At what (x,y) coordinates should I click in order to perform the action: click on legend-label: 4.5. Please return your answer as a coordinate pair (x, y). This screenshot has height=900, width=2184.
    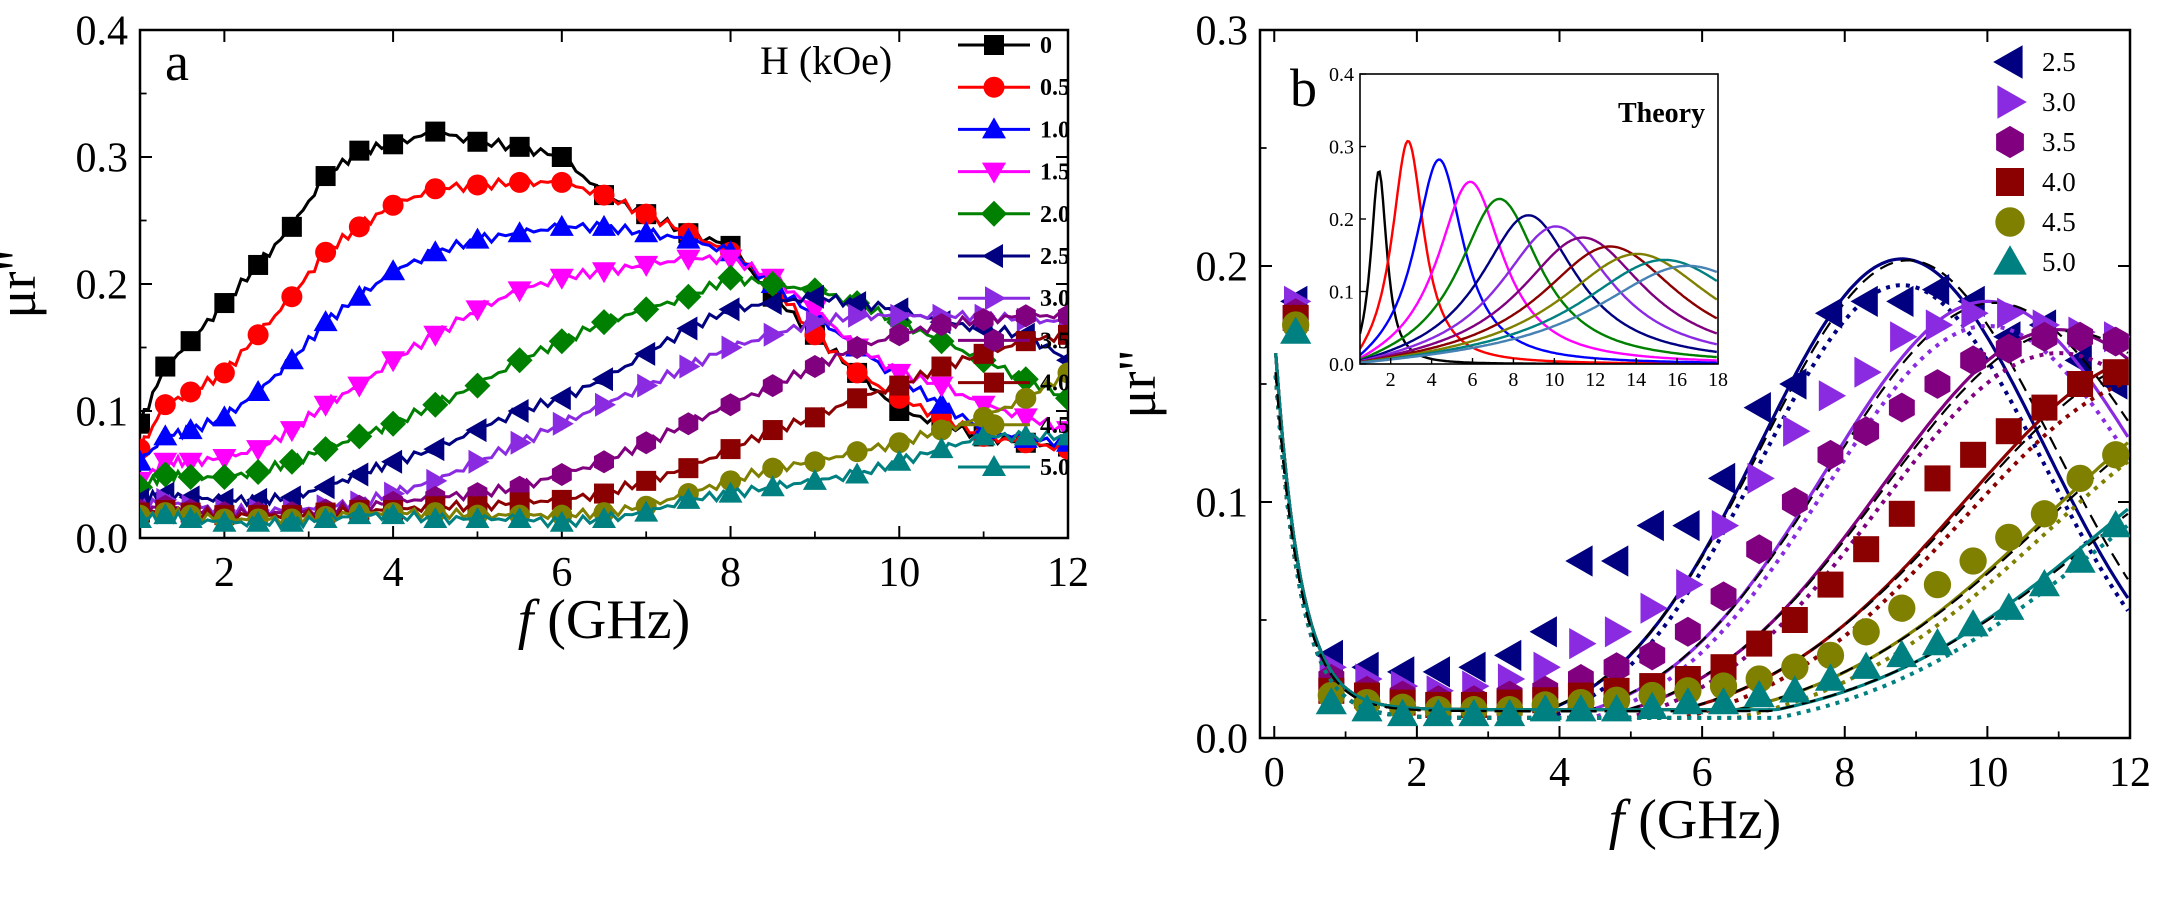
    Looking at the image, I should click on (2059, 222).